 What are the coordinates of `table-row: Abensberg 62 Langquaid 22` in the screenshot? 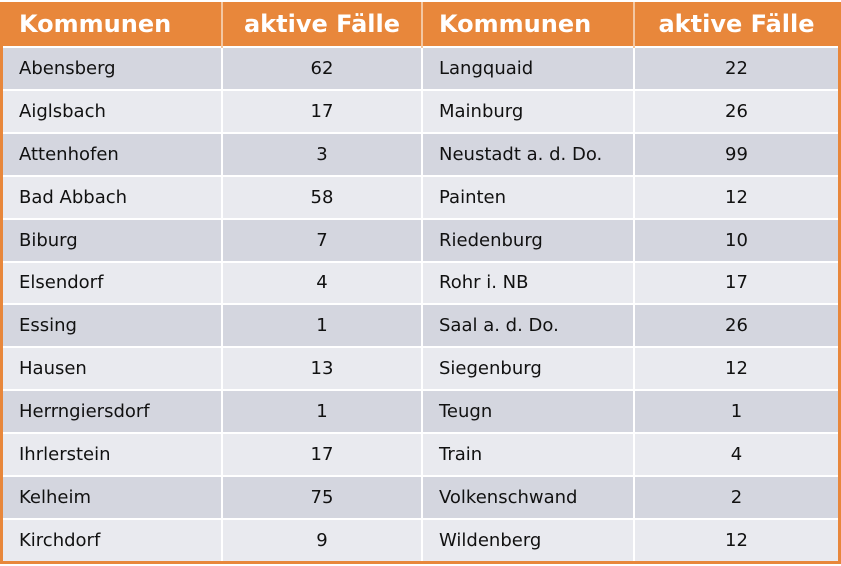 It's located at (420, 68).